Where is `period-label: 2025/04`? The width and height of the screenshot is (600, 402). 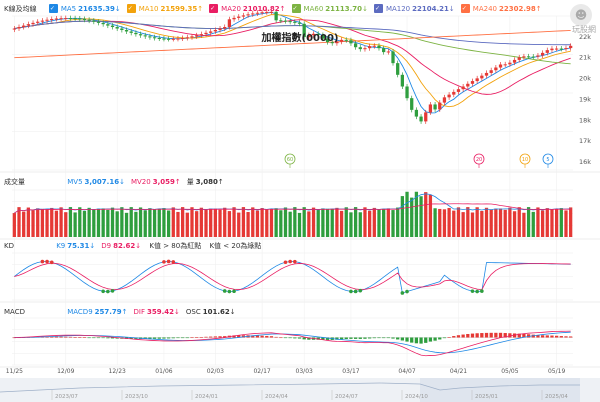
period-label: 2025/04 is located at coordinates (556, 397).